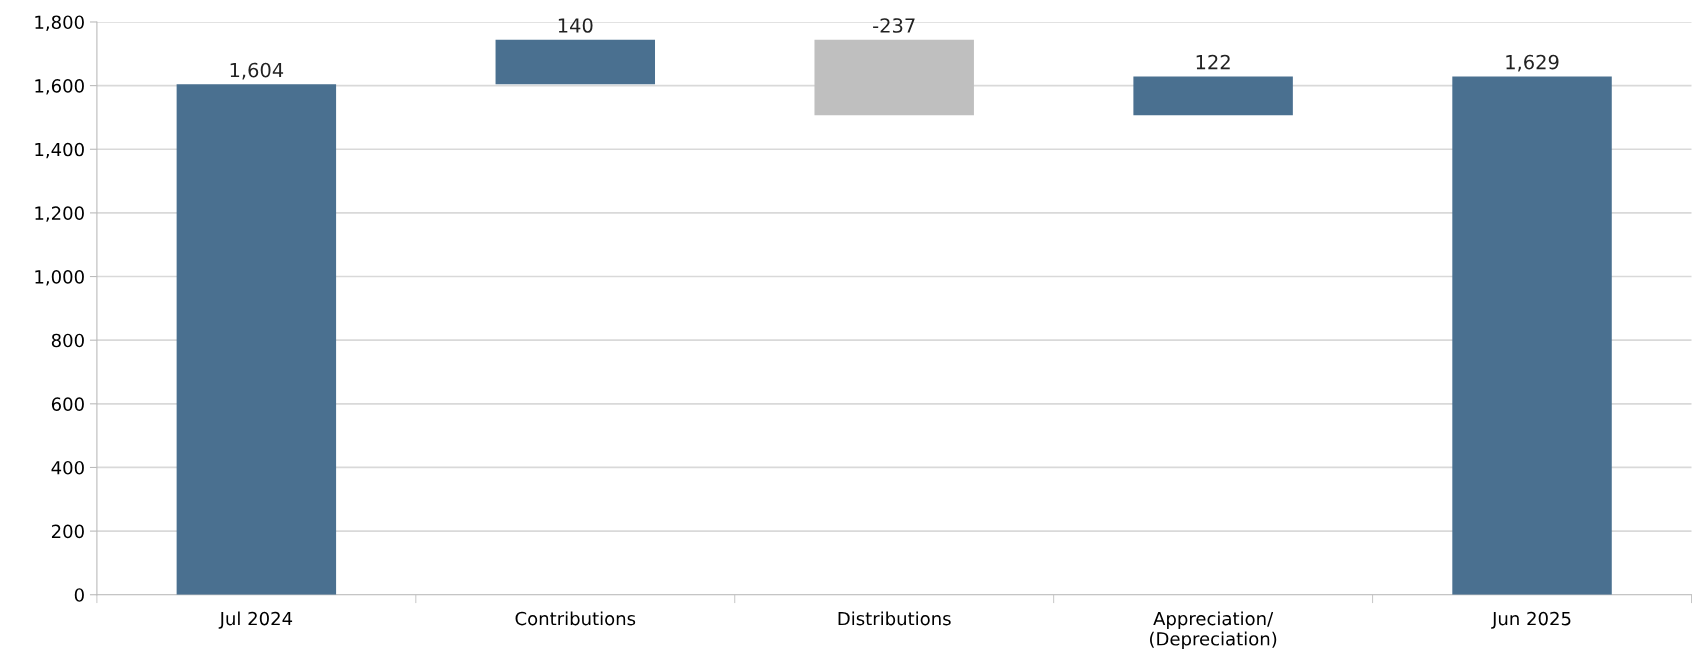  What do you see at coordinates (67, 404) in the screenshot?
I see `y-tick-label: 600` at bounding box center [67, 404].